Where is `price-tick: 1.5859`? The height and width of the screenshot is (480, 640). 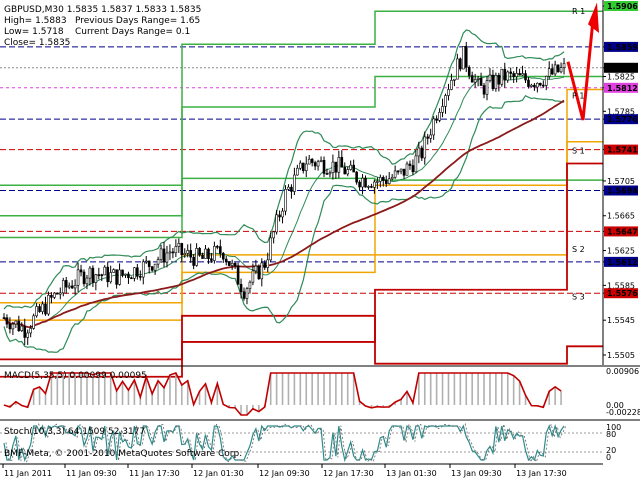
price-tick: 1.5859 is located at coordinates (620, 46).